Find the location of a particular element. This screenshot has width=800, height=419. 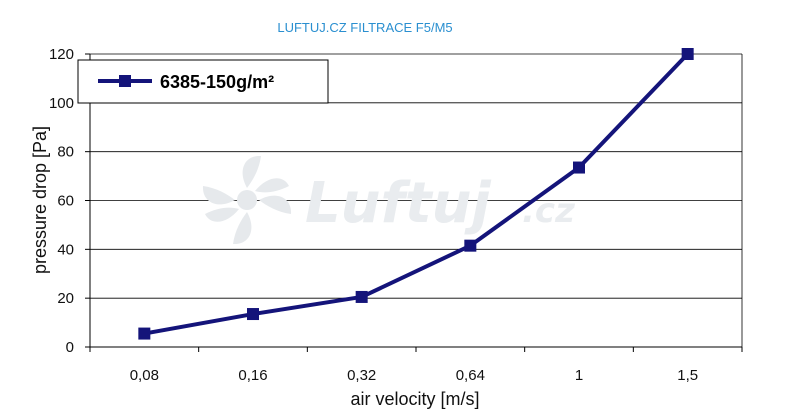

x-axis-ticks: 0,08 0,16 0,32 0,64 1 1,5 is located at coordinates (416, 365).